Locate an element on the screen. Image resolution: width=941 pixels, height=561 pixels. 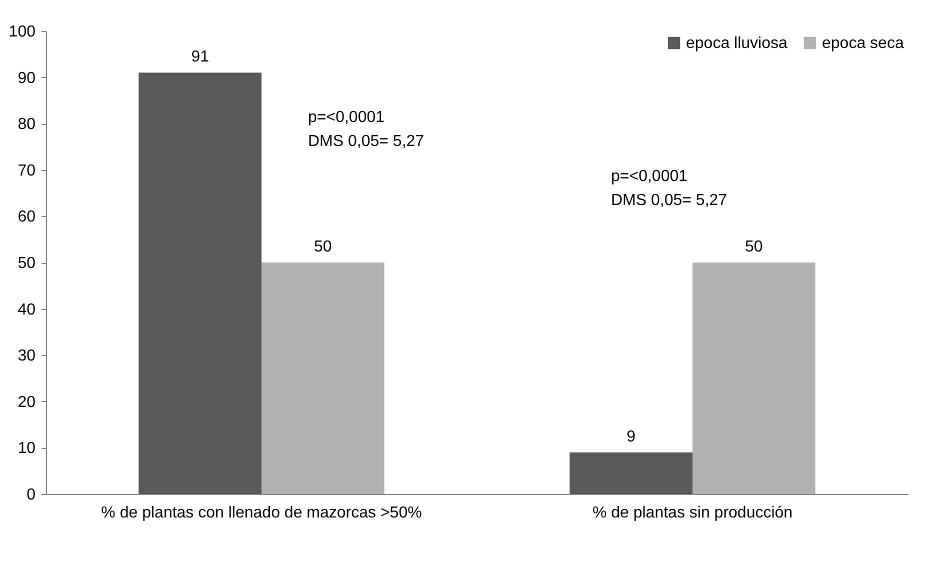
y-tick-label: 40 is located at coordinates (27, 309).